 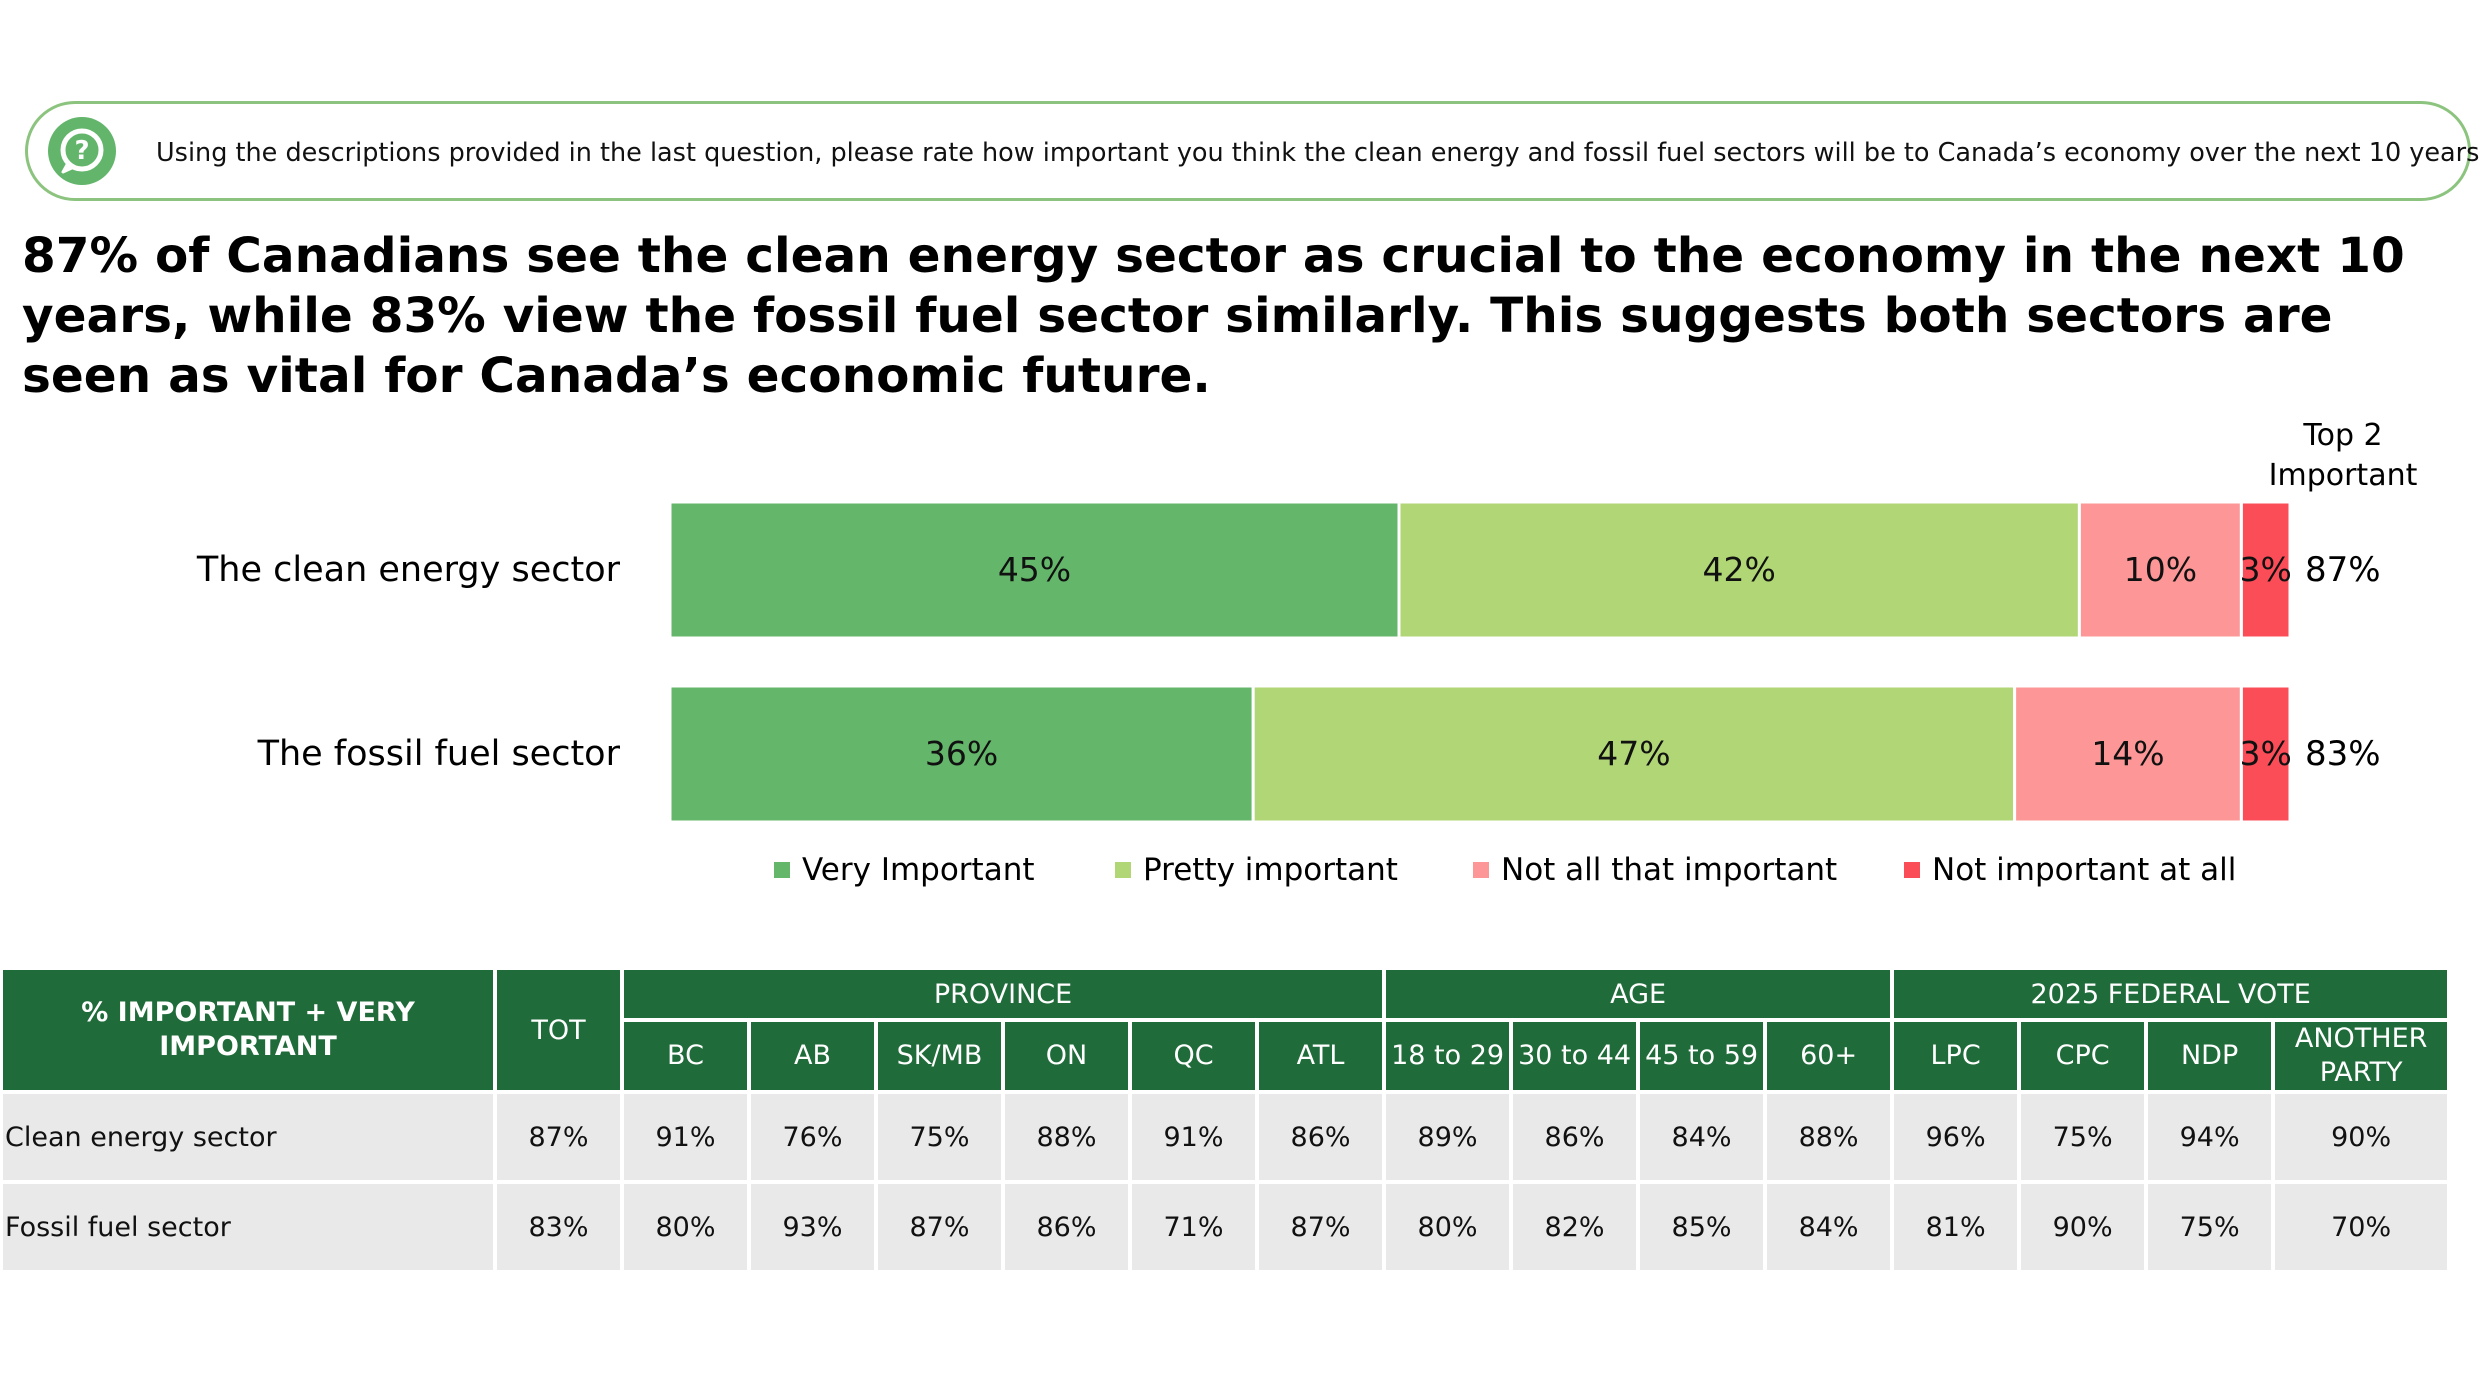 What do you see at coordinates (2343, 455) in the screenshot?
I see `top2-header: Top 2 Important` at bounding box center [2343, 455].